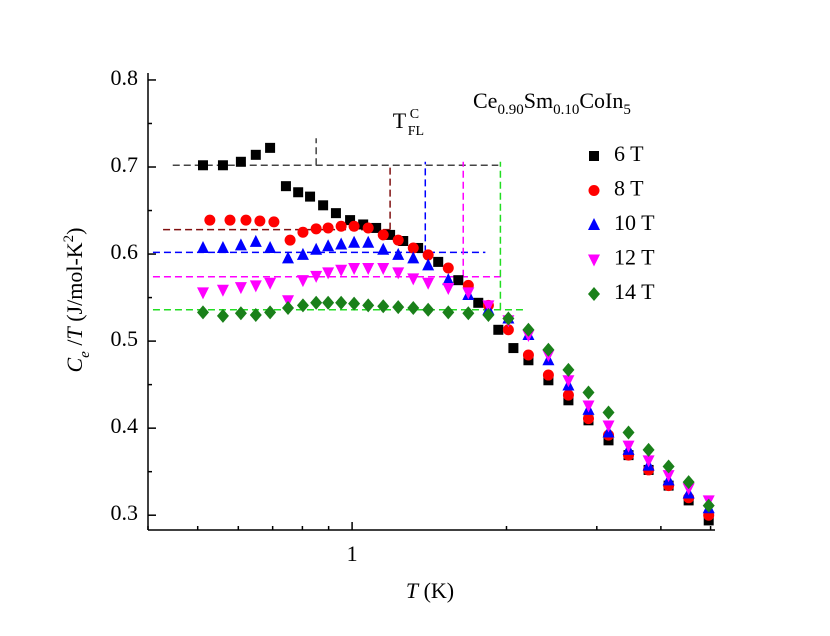 The height and width of the screenshot is (636, 830). I want to click on label-part: (K), so click(436, 590).